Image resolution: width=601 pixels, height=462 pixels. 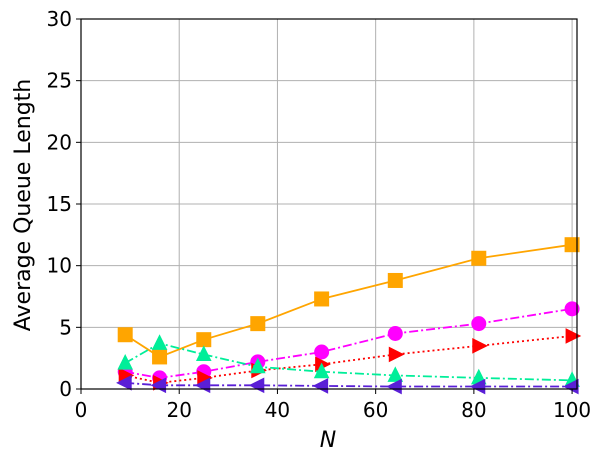 What do you see at coordinates (65, 327) in the screenshot?
I see `y-tick-label: 5` at bounding box center [65, 327].